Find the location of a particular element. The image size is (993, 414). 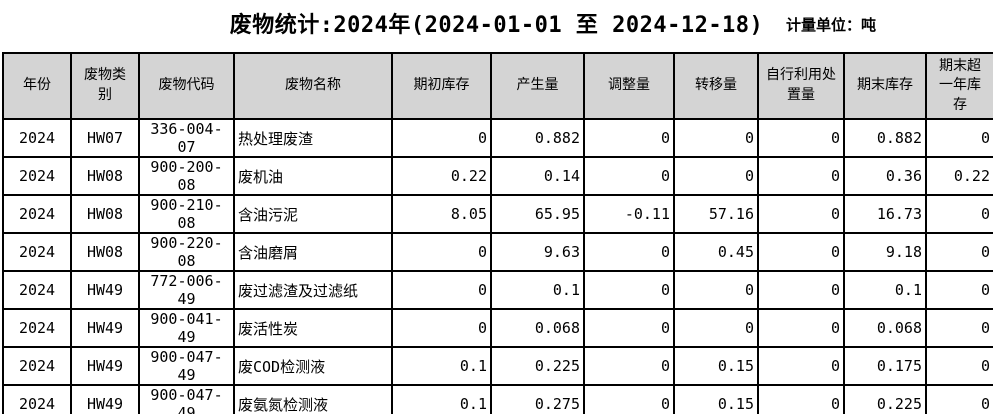

cell: 900-200-08 is located at coordinates (186, 176).